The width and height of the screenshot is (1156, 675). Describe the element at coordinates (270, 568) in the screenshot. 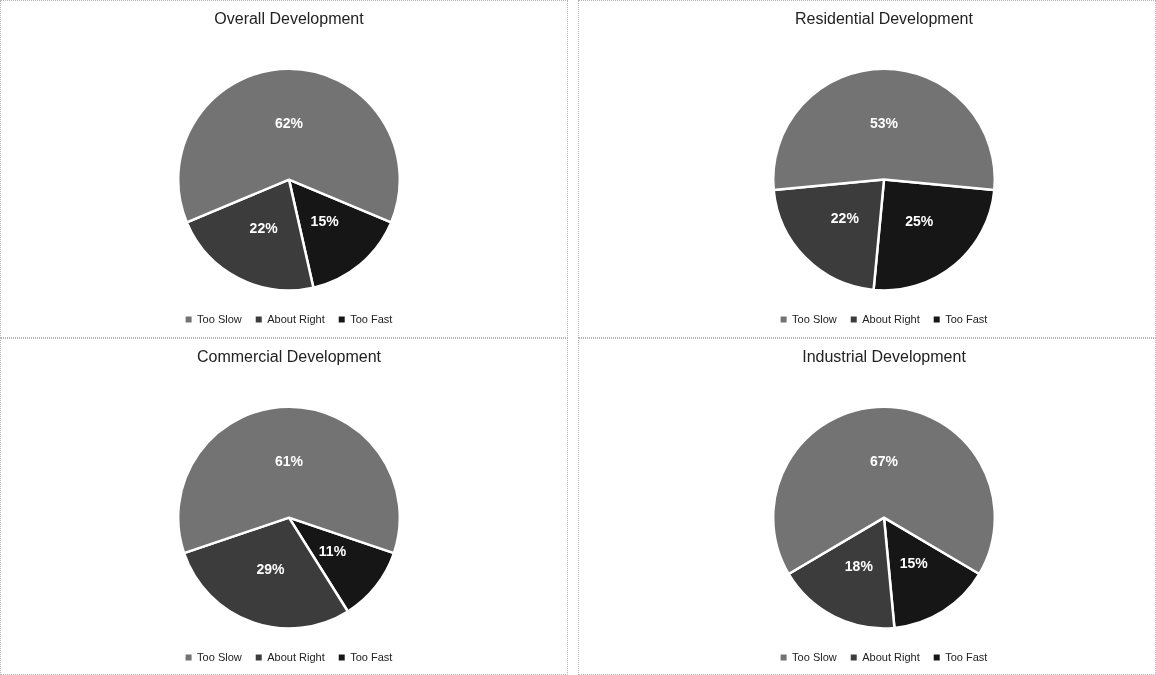

I see `data-label: 29%` at that location.